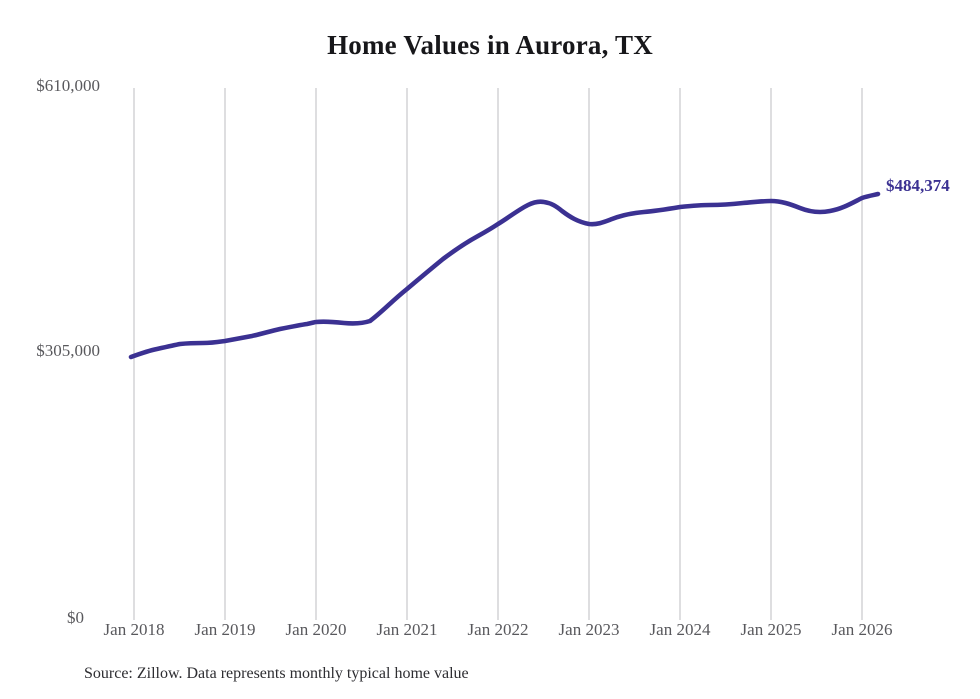 Image resolution: width=980 pixels, height=699 pixels. I want to click on x-axis-tick-jan-2019: Jan 2019, so click(225, 629).